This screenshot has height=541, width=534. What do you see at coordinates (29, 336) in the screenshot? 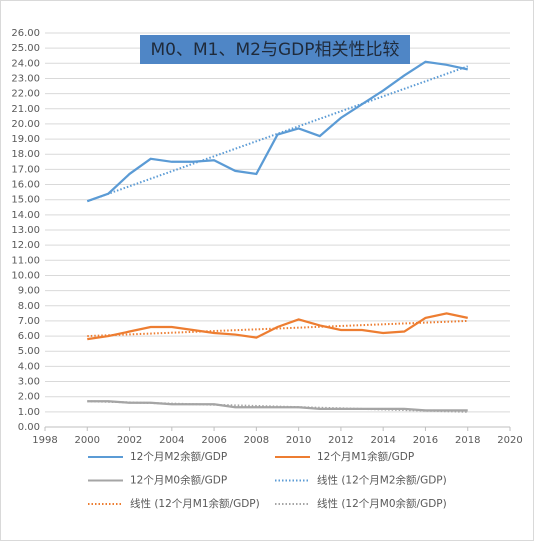
I see `y-tick-label: 6.00` at bounding box center [29, 336].